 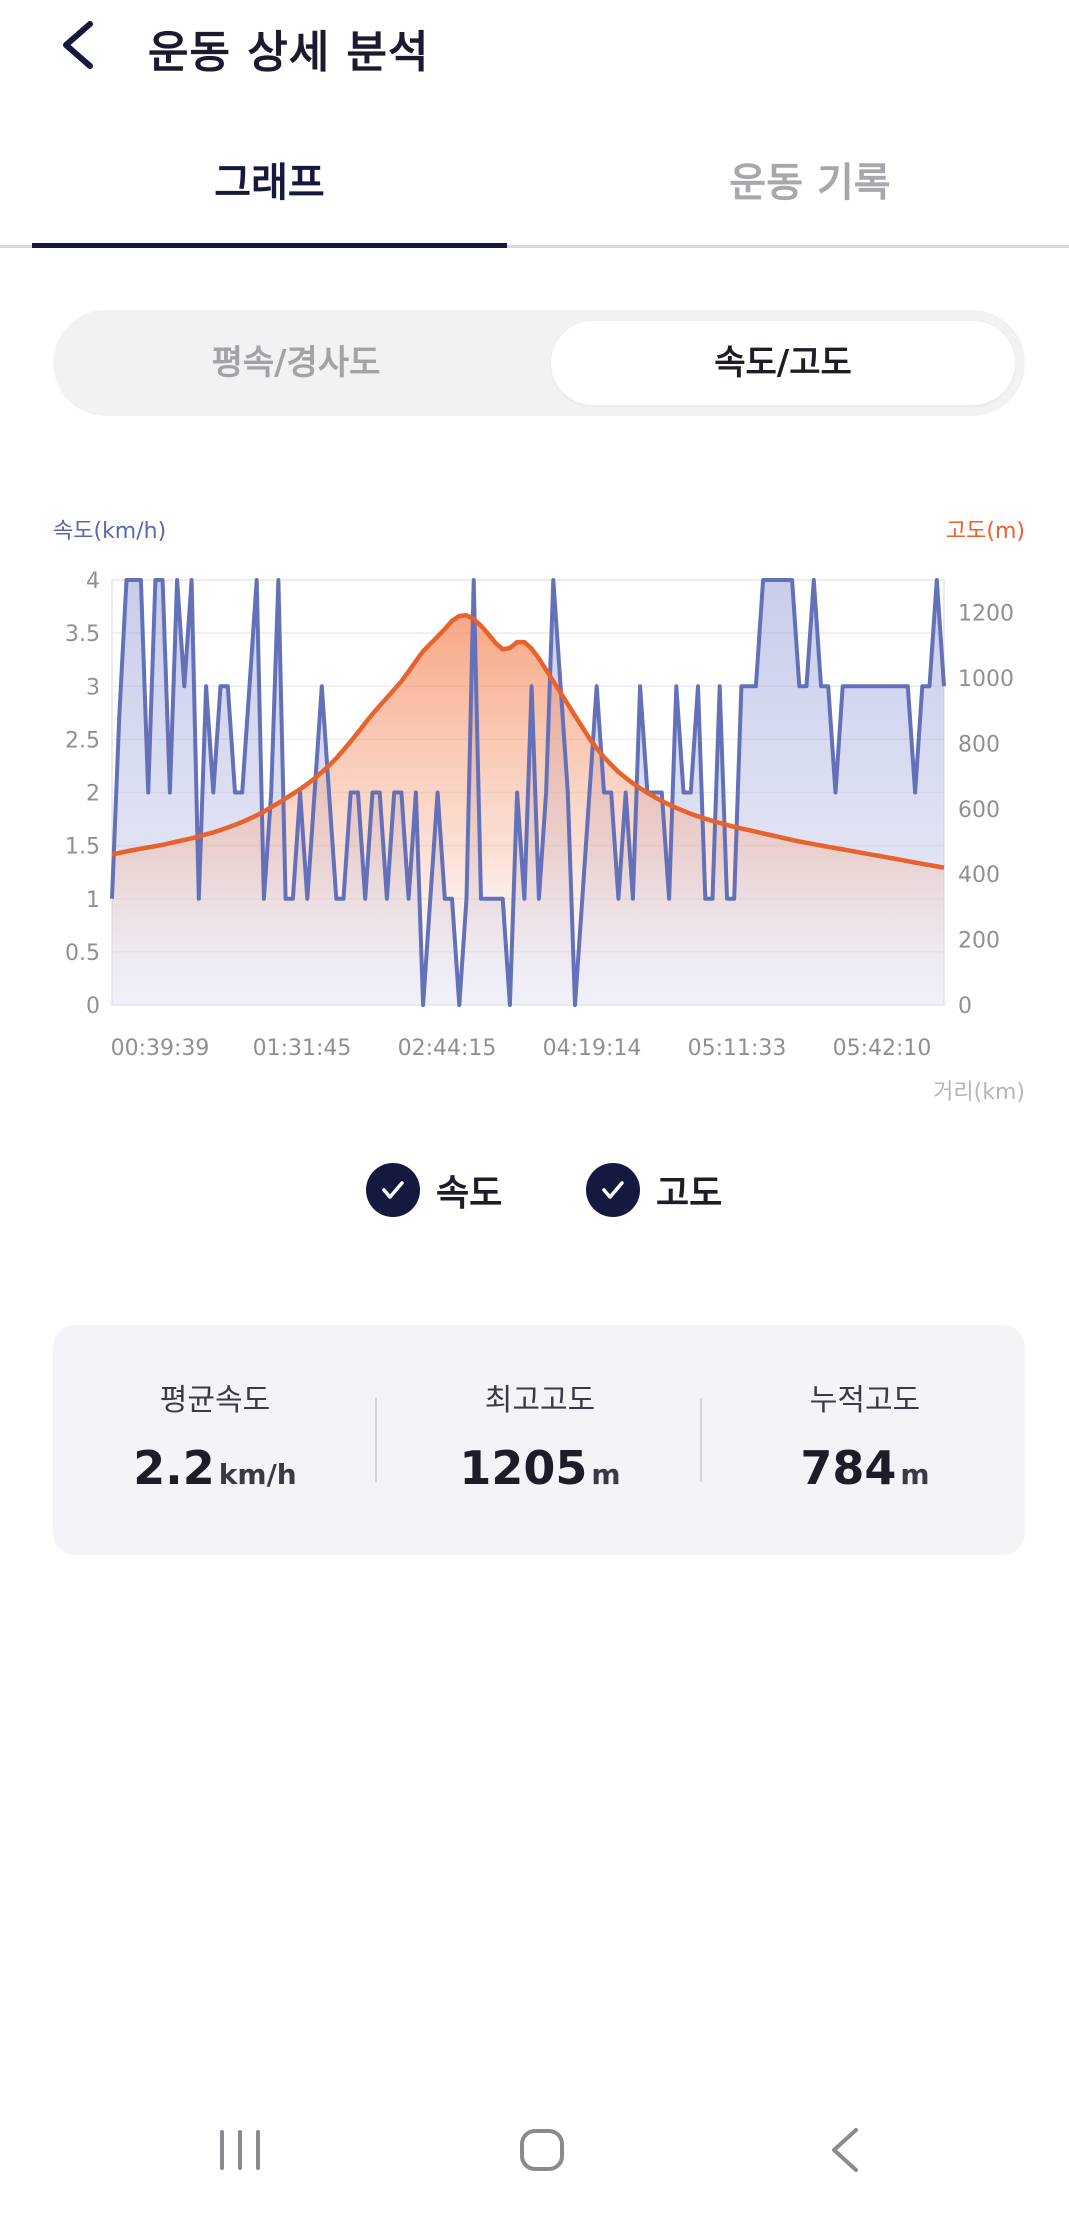 What do you see at coordinates (986, 679) in the screenshot?
I see `y-right-tick-label: 1000` at bounding box center [986, 679].